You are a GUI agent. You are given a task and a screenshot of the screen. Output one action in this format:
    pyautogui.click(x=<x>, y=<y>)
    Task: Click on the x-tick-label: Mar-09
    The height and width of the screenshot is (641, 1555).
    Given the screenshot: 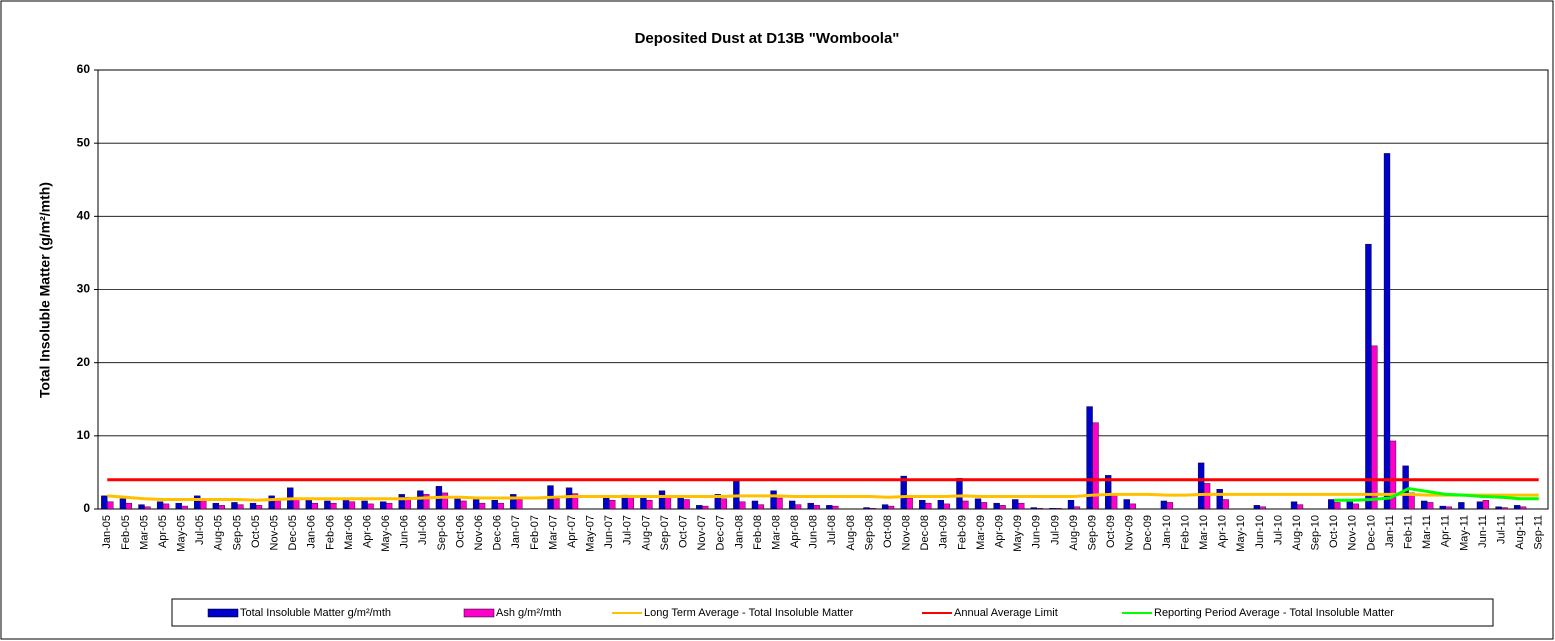 What is the action you would take?
    pyautogui.click(x=981, y=532)
    